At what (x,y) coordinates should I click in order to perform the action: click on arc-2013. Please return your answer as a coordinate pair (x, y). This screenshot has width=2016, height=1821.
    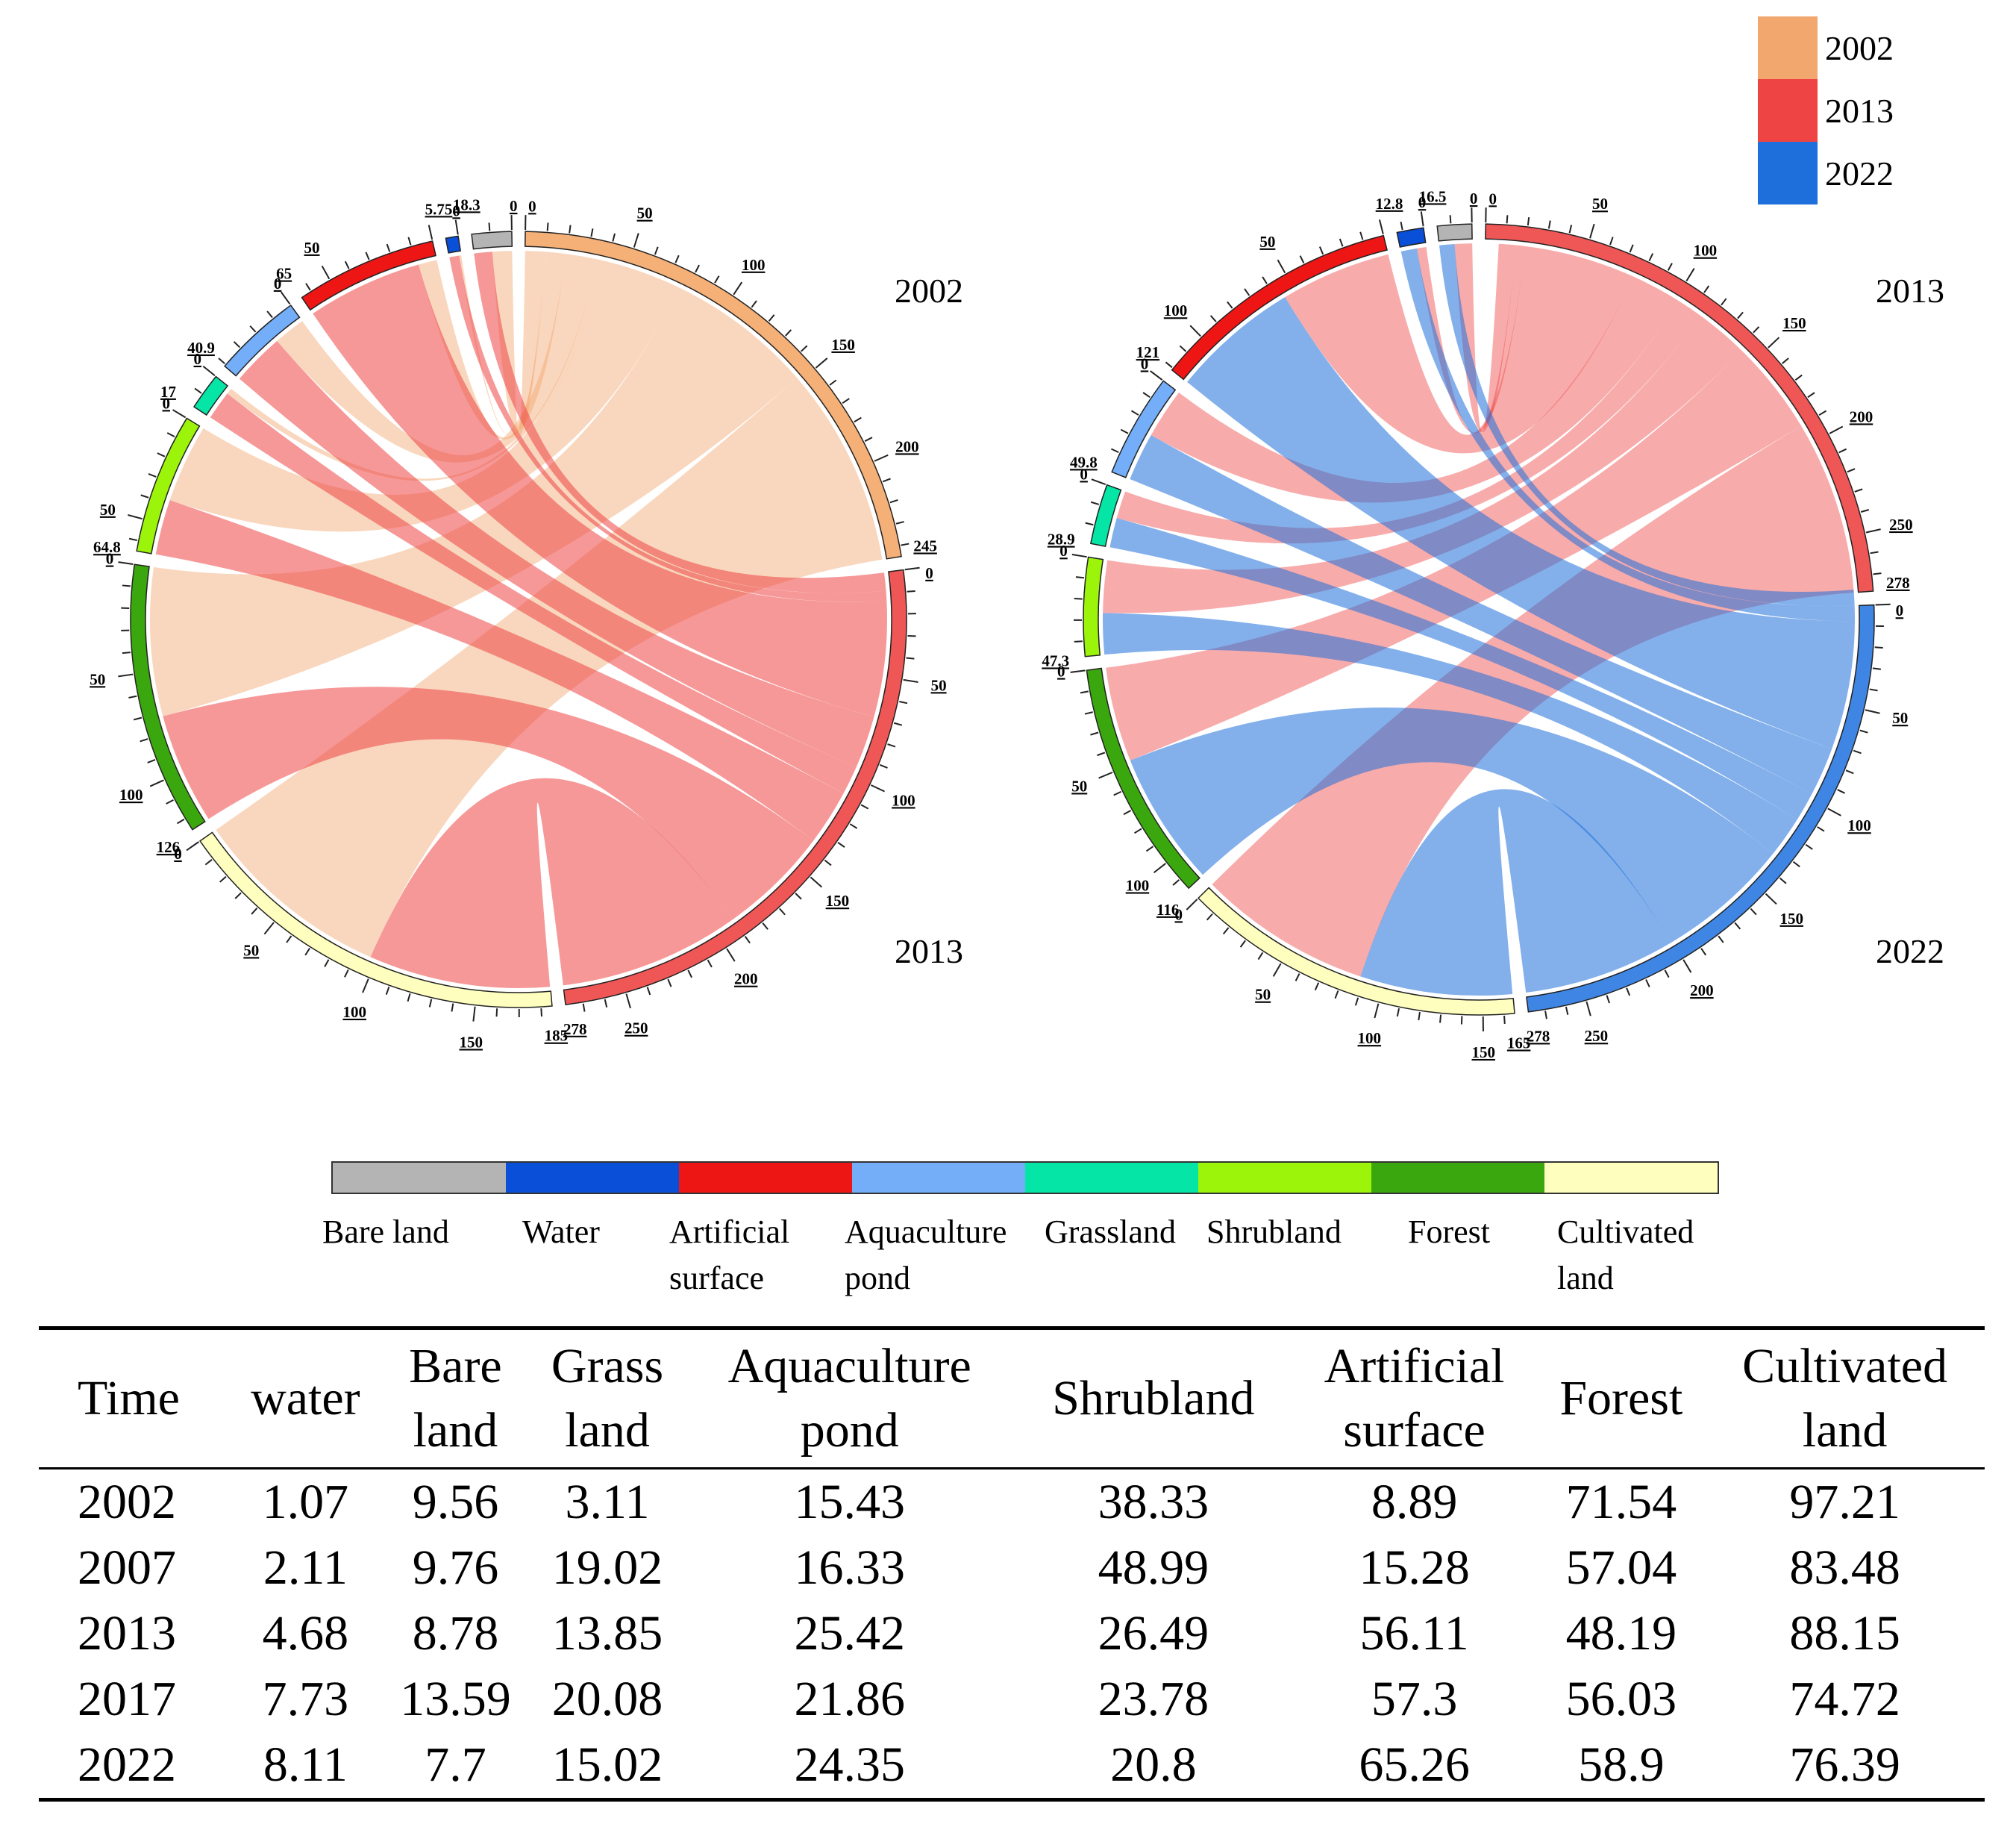
    Looking at the image, I should click on (735, 787).